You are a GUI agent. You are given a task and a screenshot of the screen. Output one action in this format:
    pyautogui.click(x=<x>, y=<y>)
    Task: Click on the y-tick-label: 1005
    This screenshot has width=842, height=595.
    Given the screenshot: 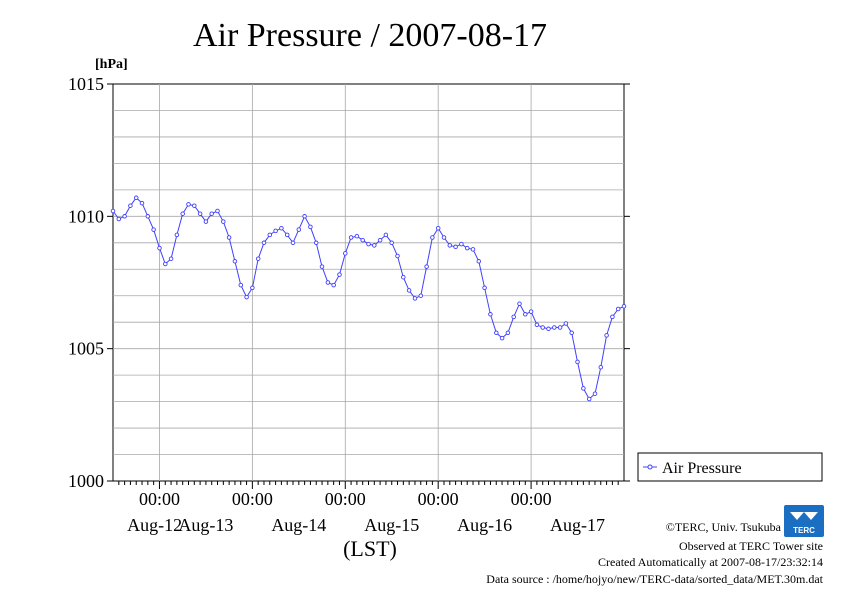 What is the action you would take?
    pyautogui.click(x=86, y=349)
    